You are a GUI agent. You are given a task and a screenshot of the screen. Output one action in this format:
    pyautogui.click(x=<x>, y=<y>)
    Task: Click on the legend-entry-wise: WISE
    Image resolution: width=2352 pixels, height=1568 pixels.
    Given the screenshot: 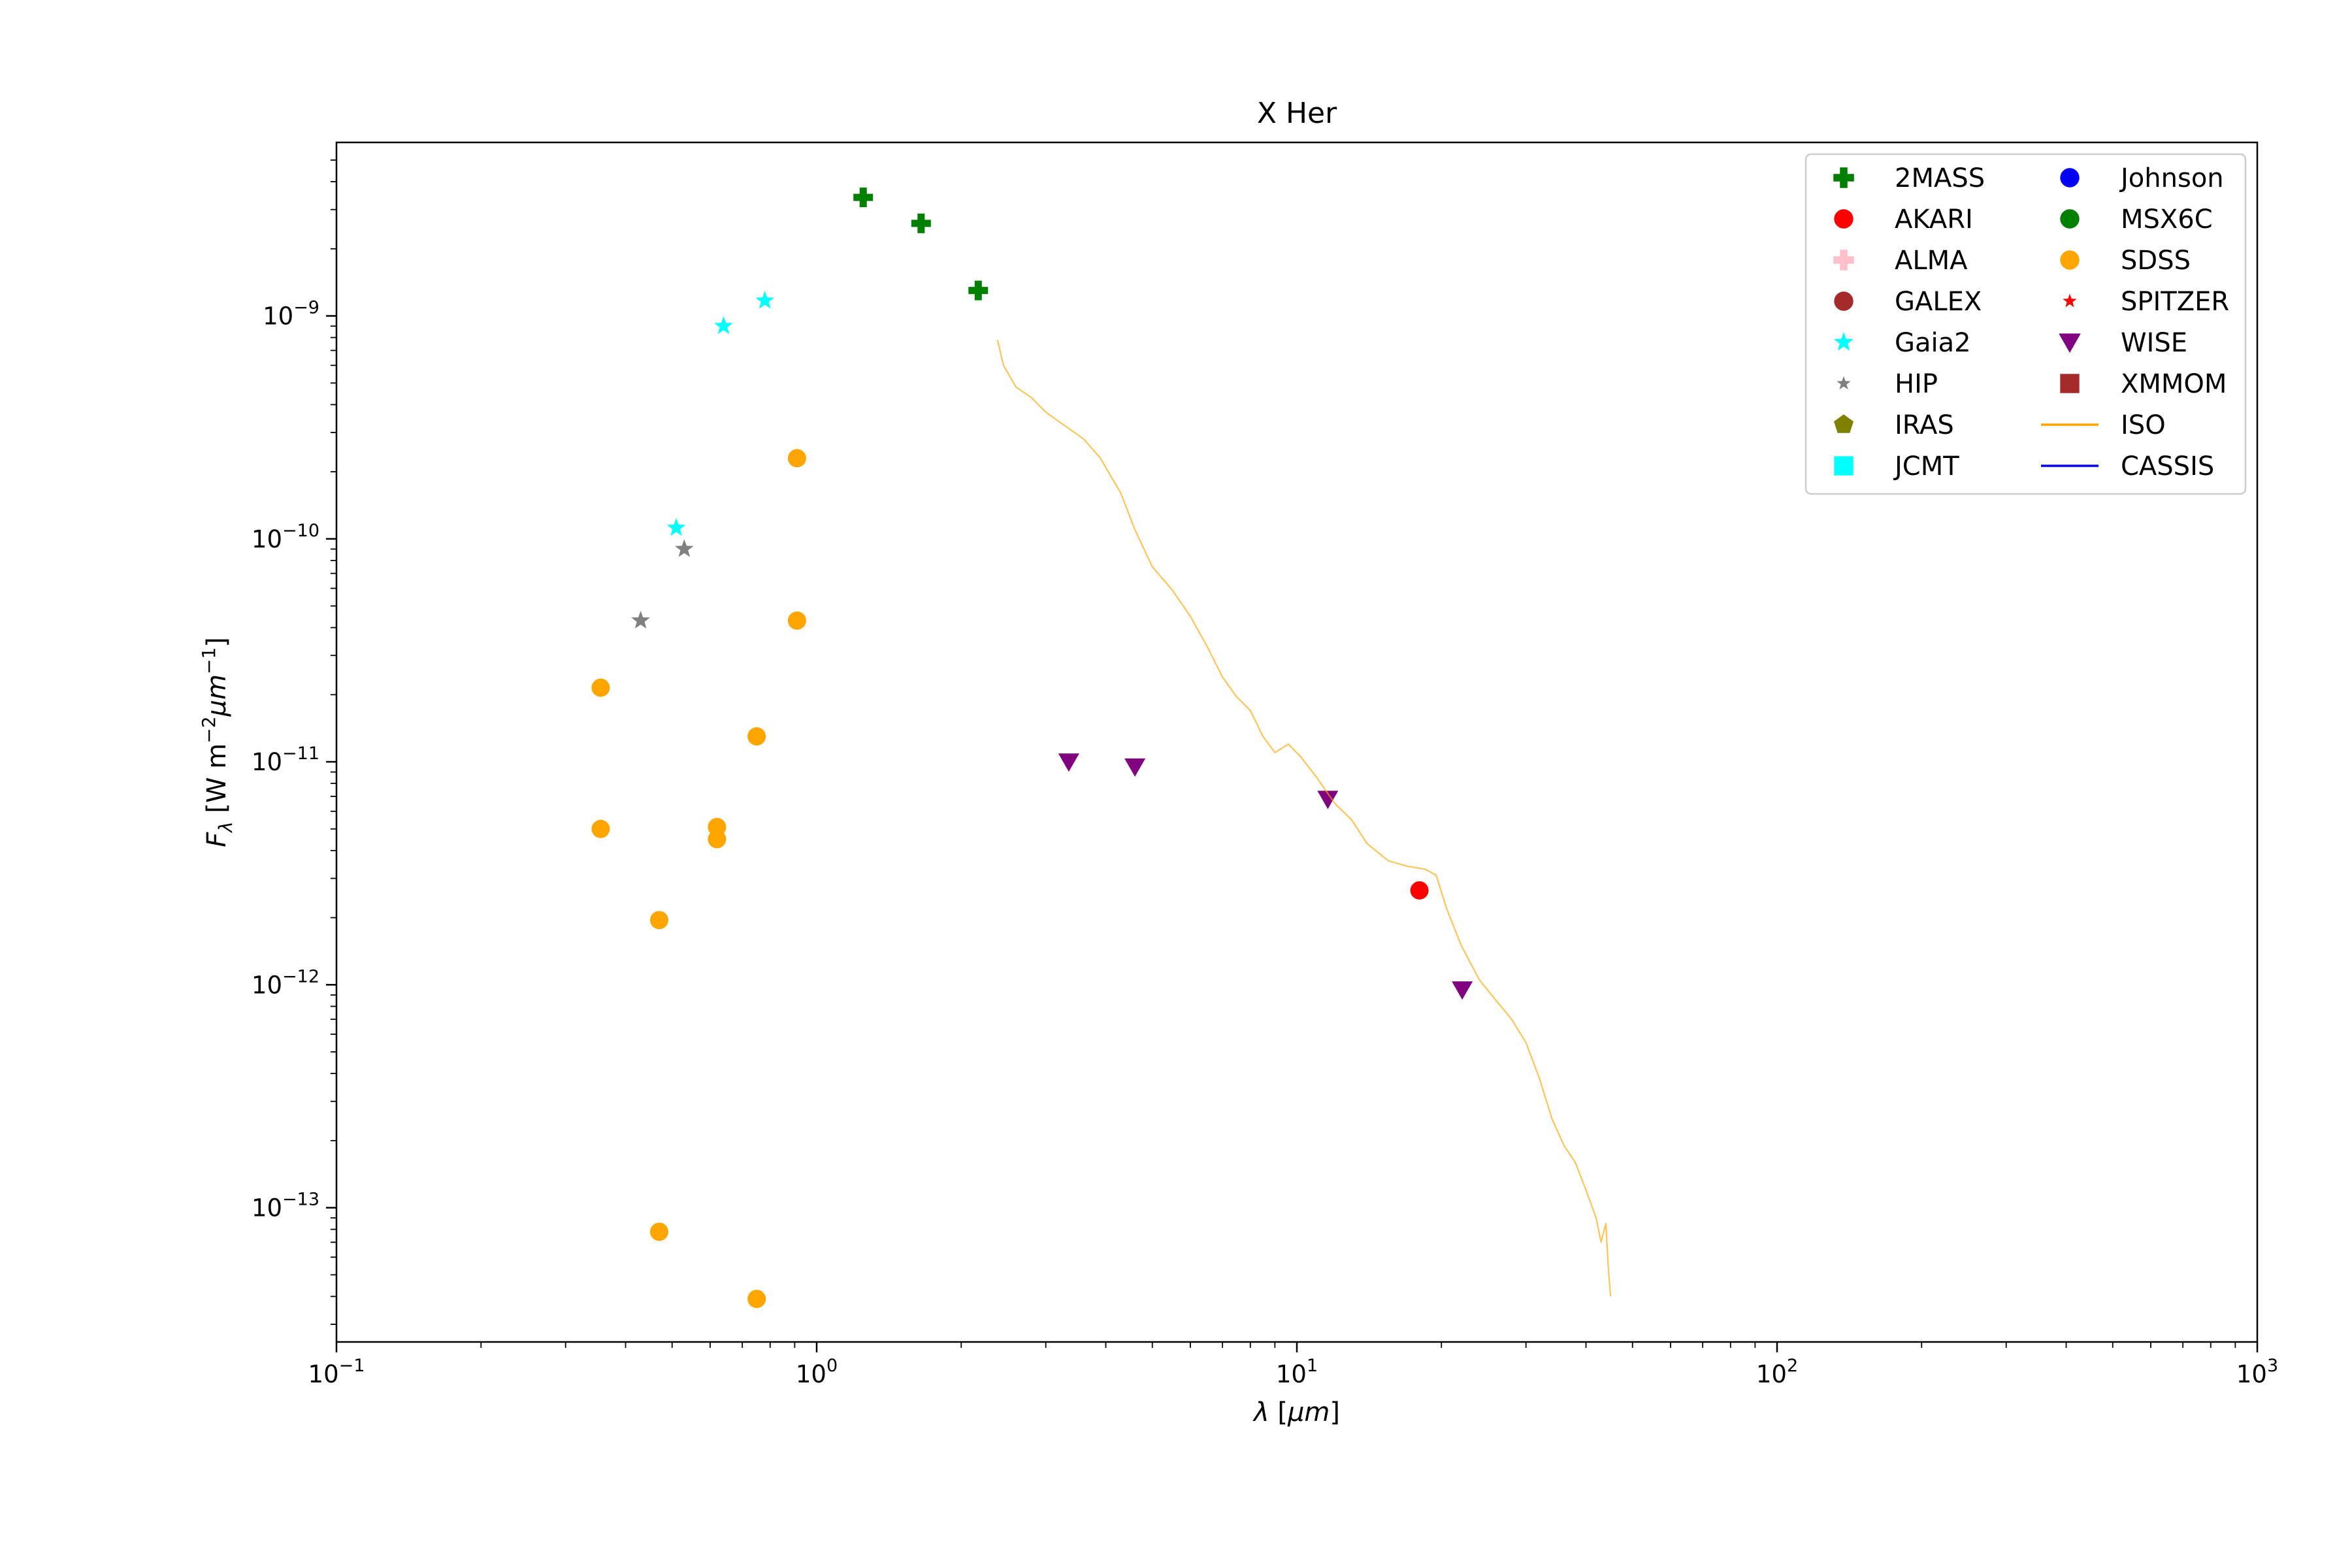 What is the action you would take?
    pyautogui.click(x=2123, y=343)
    